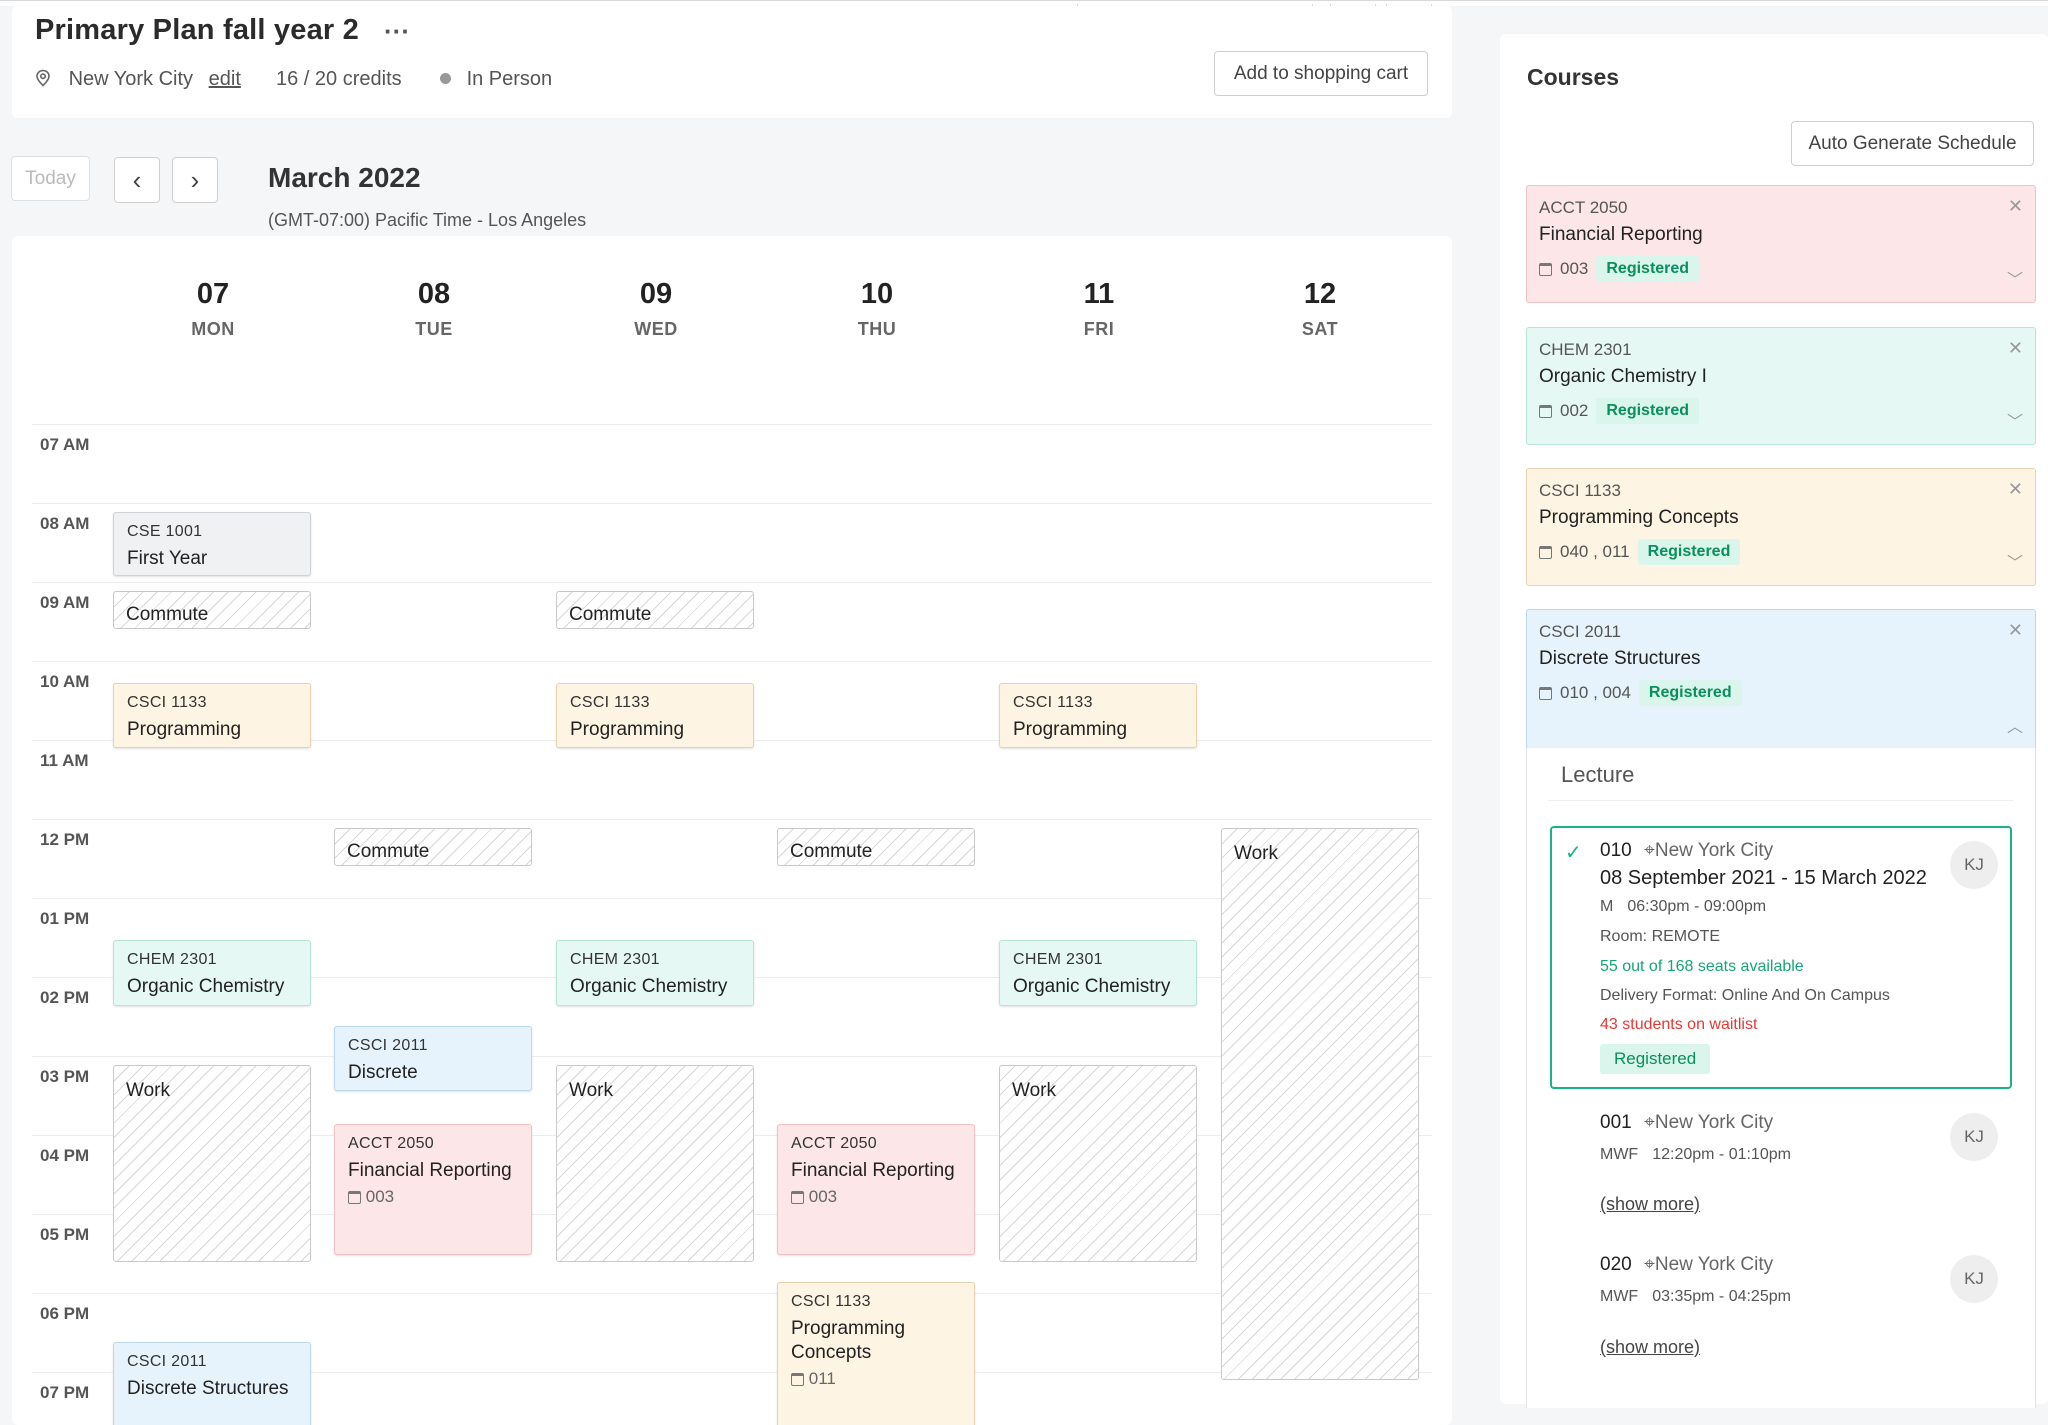 The image size is (2048, 1425). What do you see at coordinates (1660, 936) in the screenshot?
I see `section-room: Room: REMOTE` at bounding box center [1660, 936].